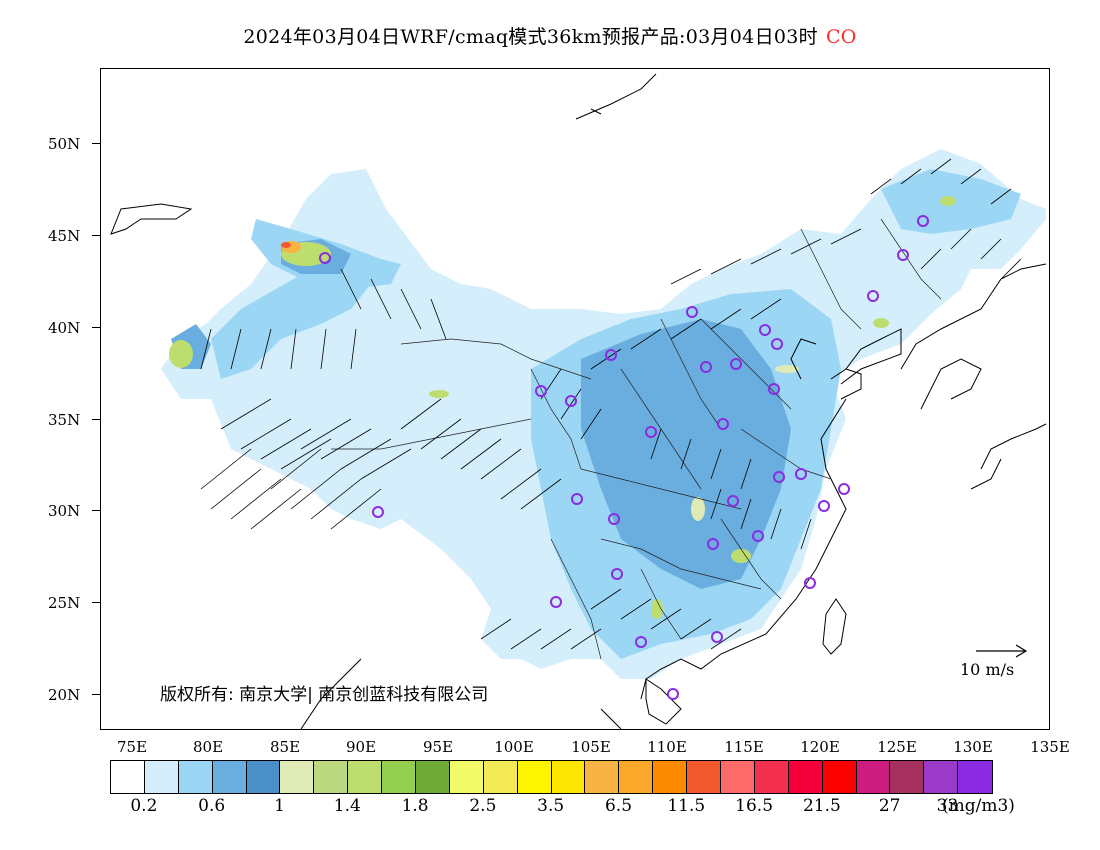 This screenshot has height=850, width=1100. I want to click on colorbar-label: 33, so click(947, 806).